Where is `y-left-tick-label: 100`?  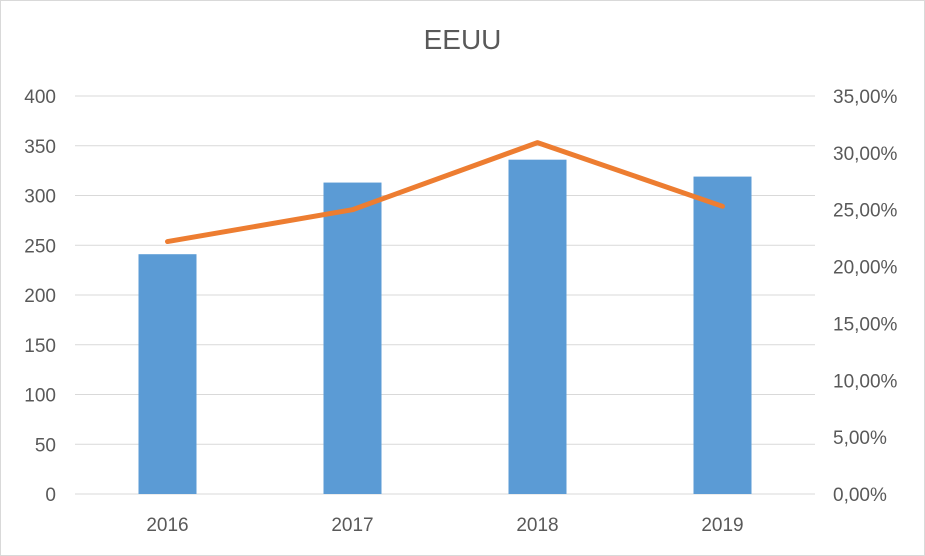 y-left-tick-label: 100 is located at coordinates (40, 396).